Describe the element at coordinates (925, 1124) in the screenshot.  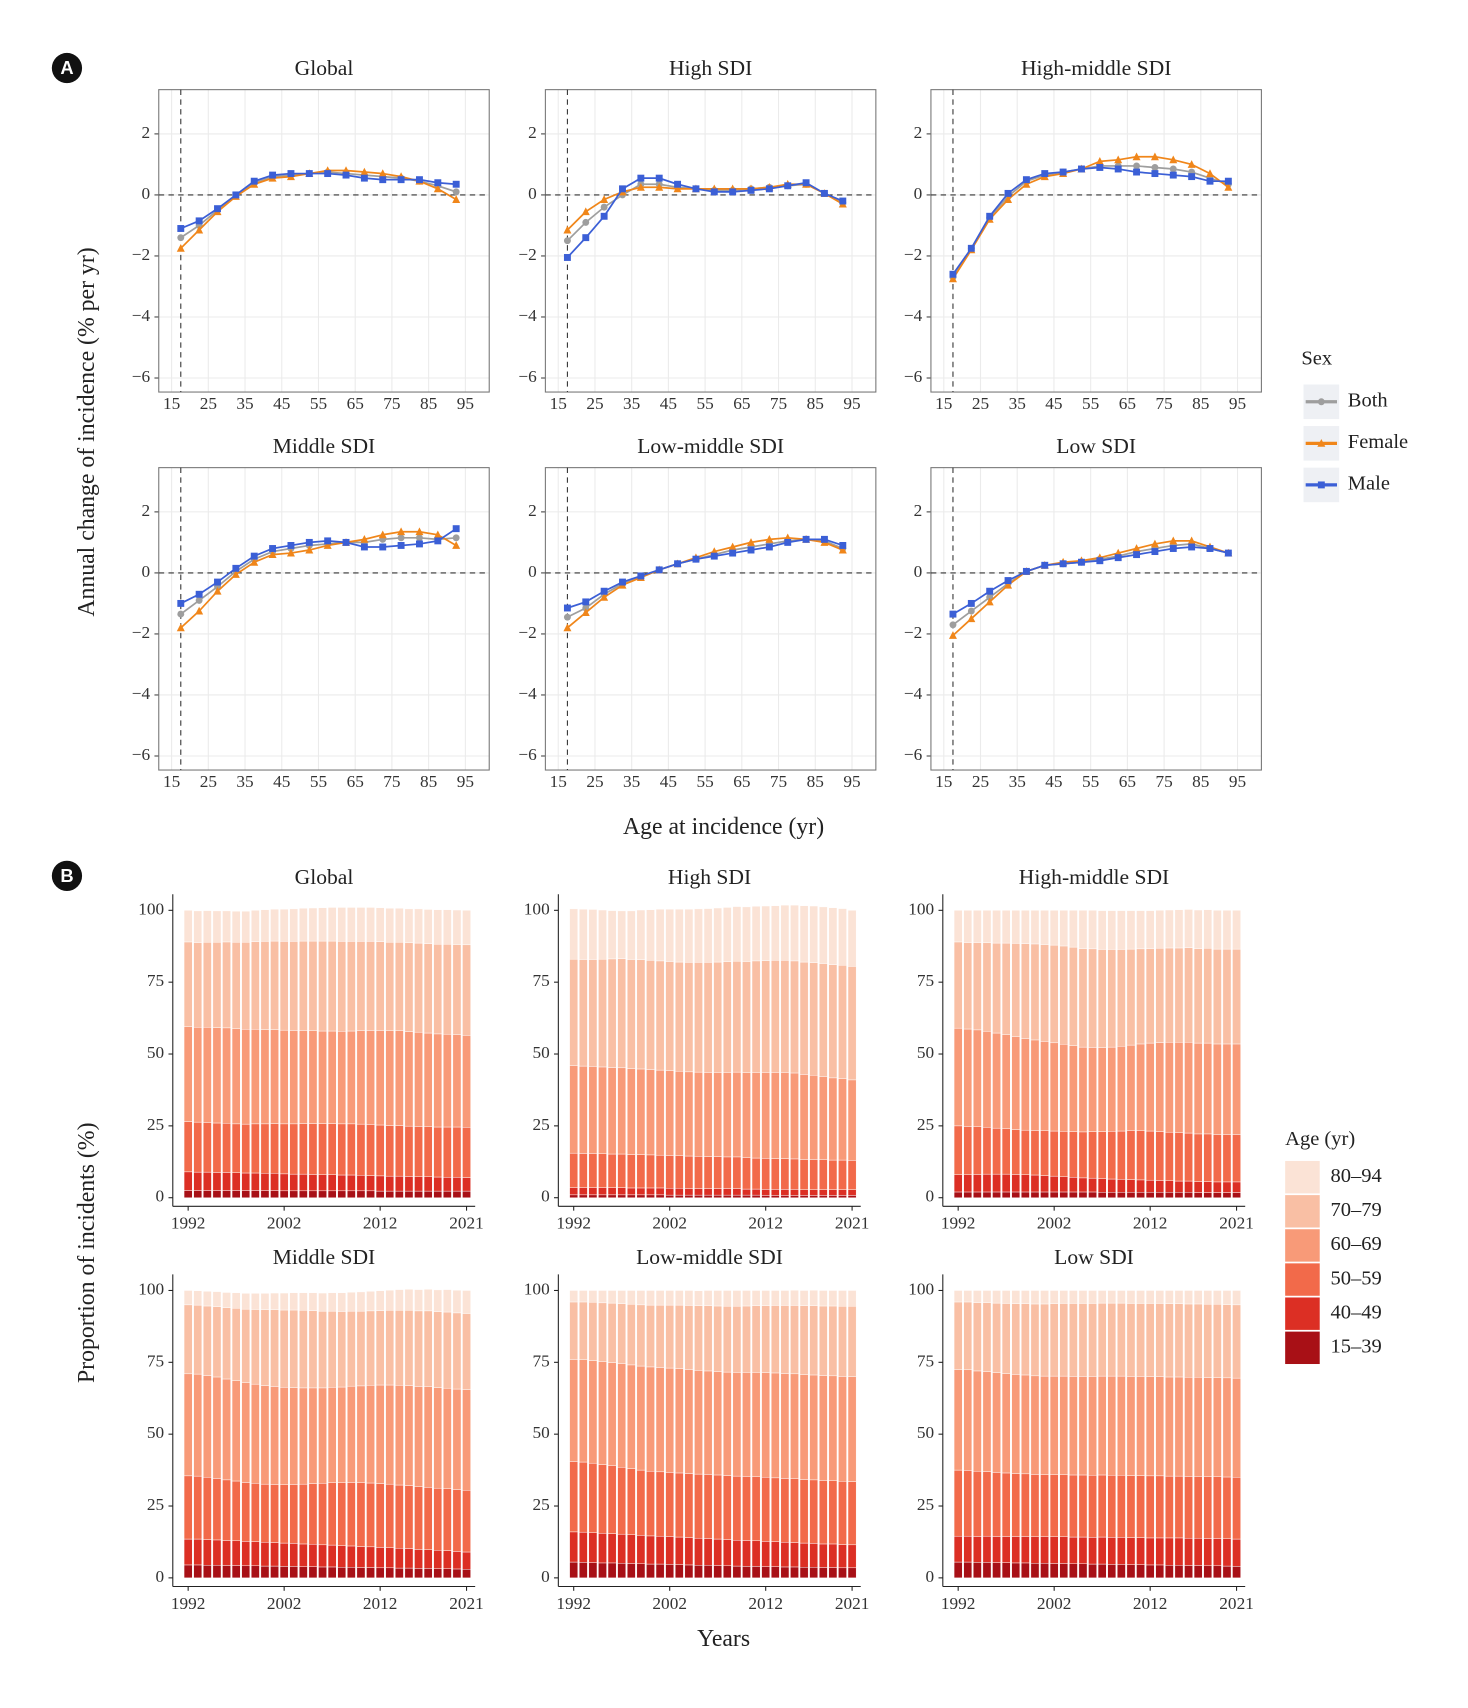
I see `y-tick-label: 25` at that location.